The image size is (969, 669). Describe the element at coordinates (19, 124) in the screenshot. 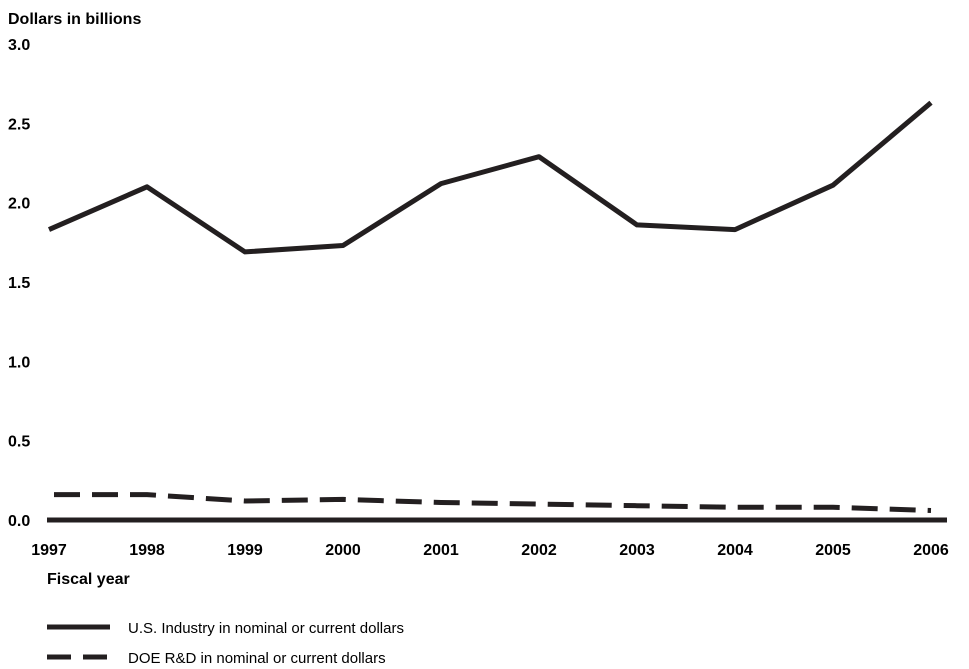

I see `y-tick-label: 2.5` at that location.